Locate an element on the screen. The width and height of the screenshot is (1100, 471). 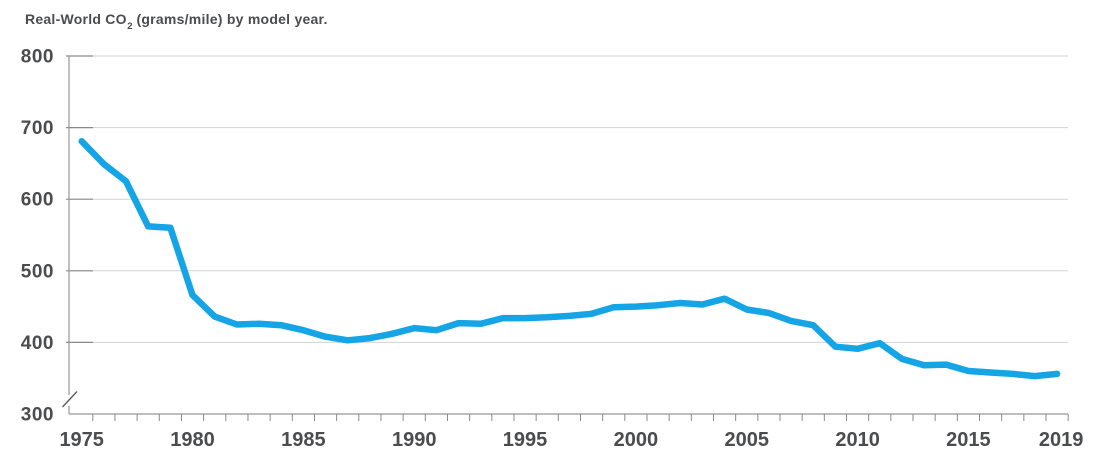
chart-title-prefix: Real-World CO is located at coordinates (76, 19).